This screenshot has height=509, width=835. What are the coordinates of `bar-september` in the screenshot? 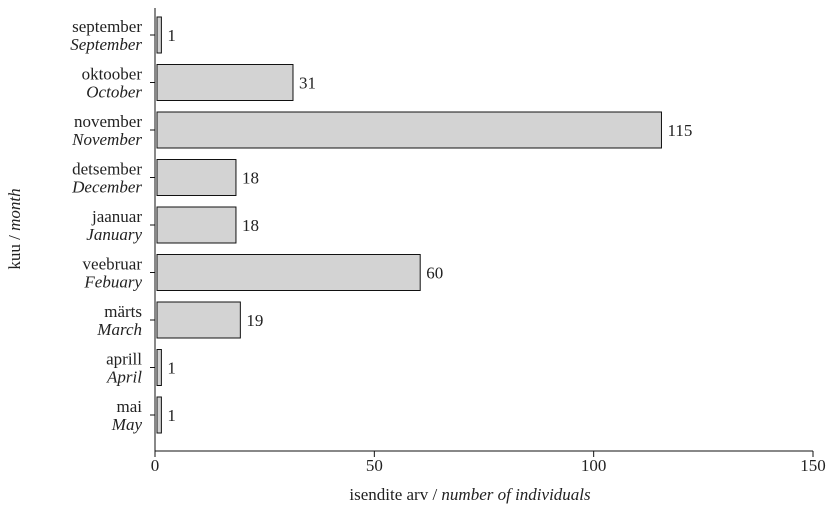 It's located at (159, 35).